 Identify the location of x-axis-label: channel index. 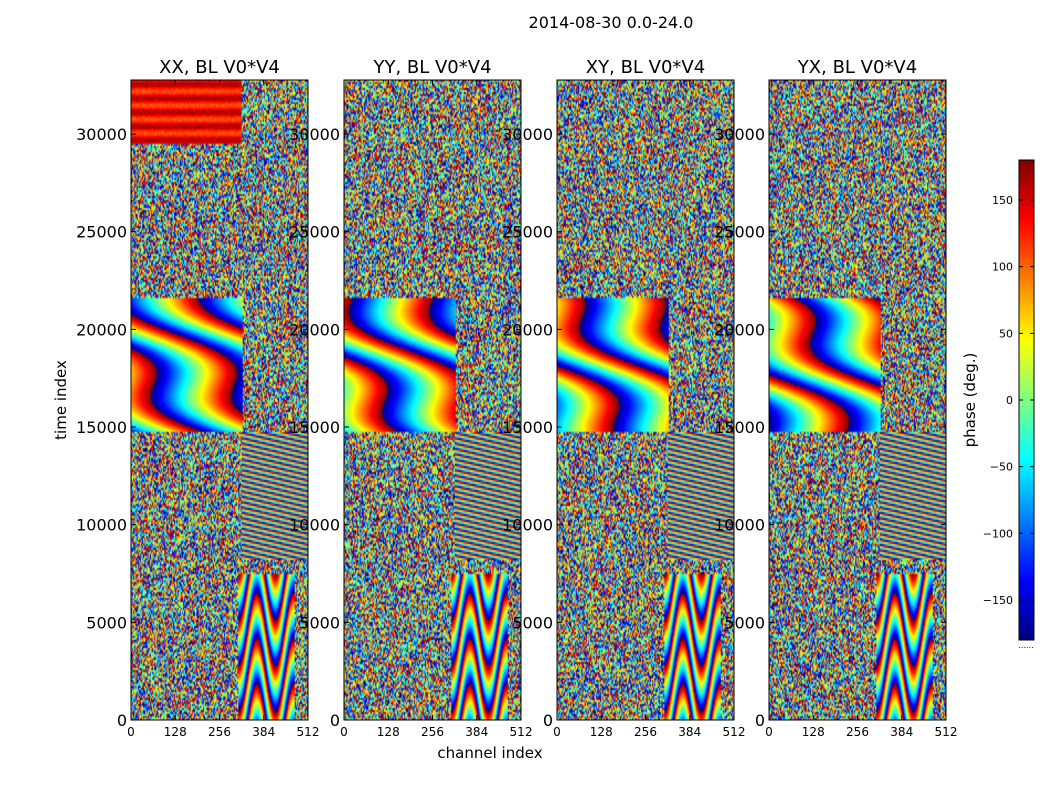
(489, 753).